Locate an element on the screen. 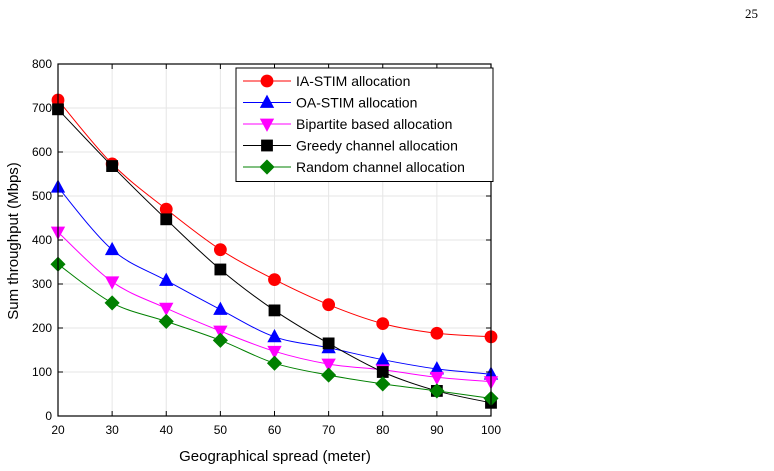  x-tick-label: 20 is located at coordinates (58, 430).